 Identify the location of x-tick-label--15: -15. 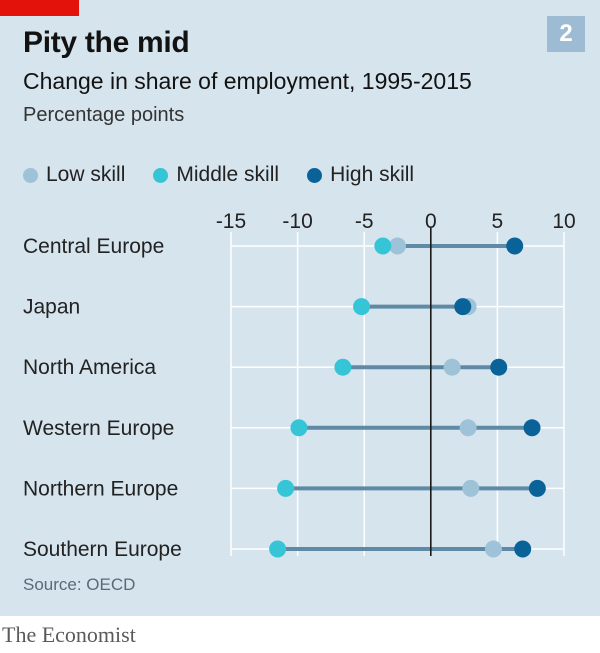
(231, 221).